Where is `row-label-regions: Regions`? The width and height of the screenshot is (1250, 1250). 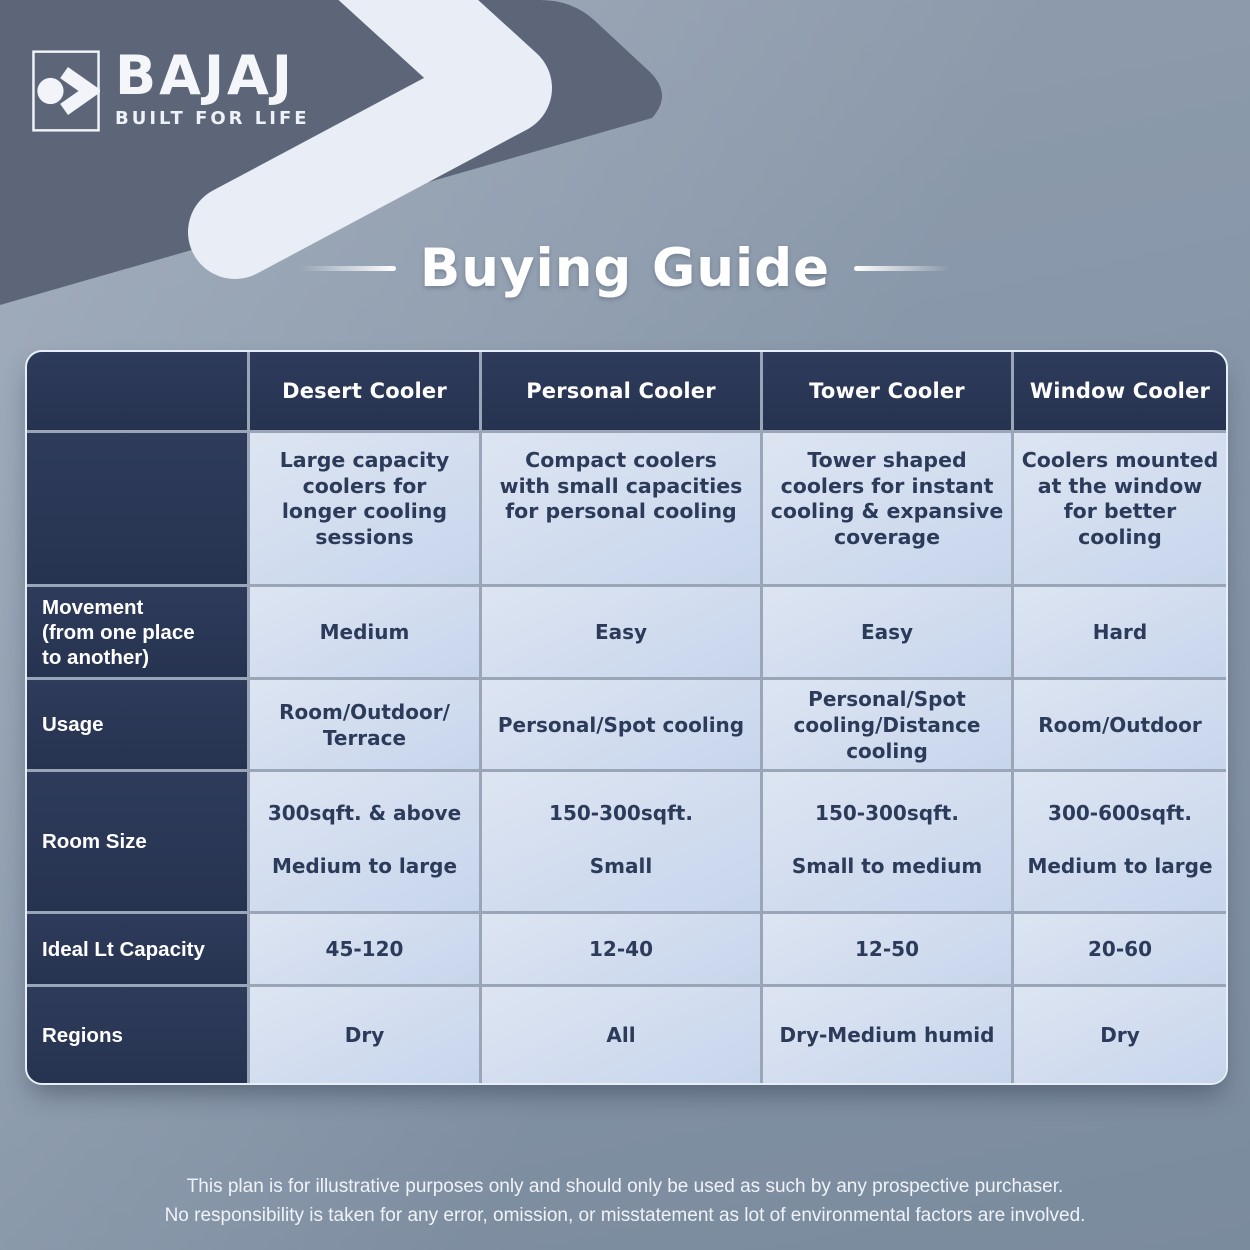 row-label-regions: Regions is located at coordinates (137, 1035).